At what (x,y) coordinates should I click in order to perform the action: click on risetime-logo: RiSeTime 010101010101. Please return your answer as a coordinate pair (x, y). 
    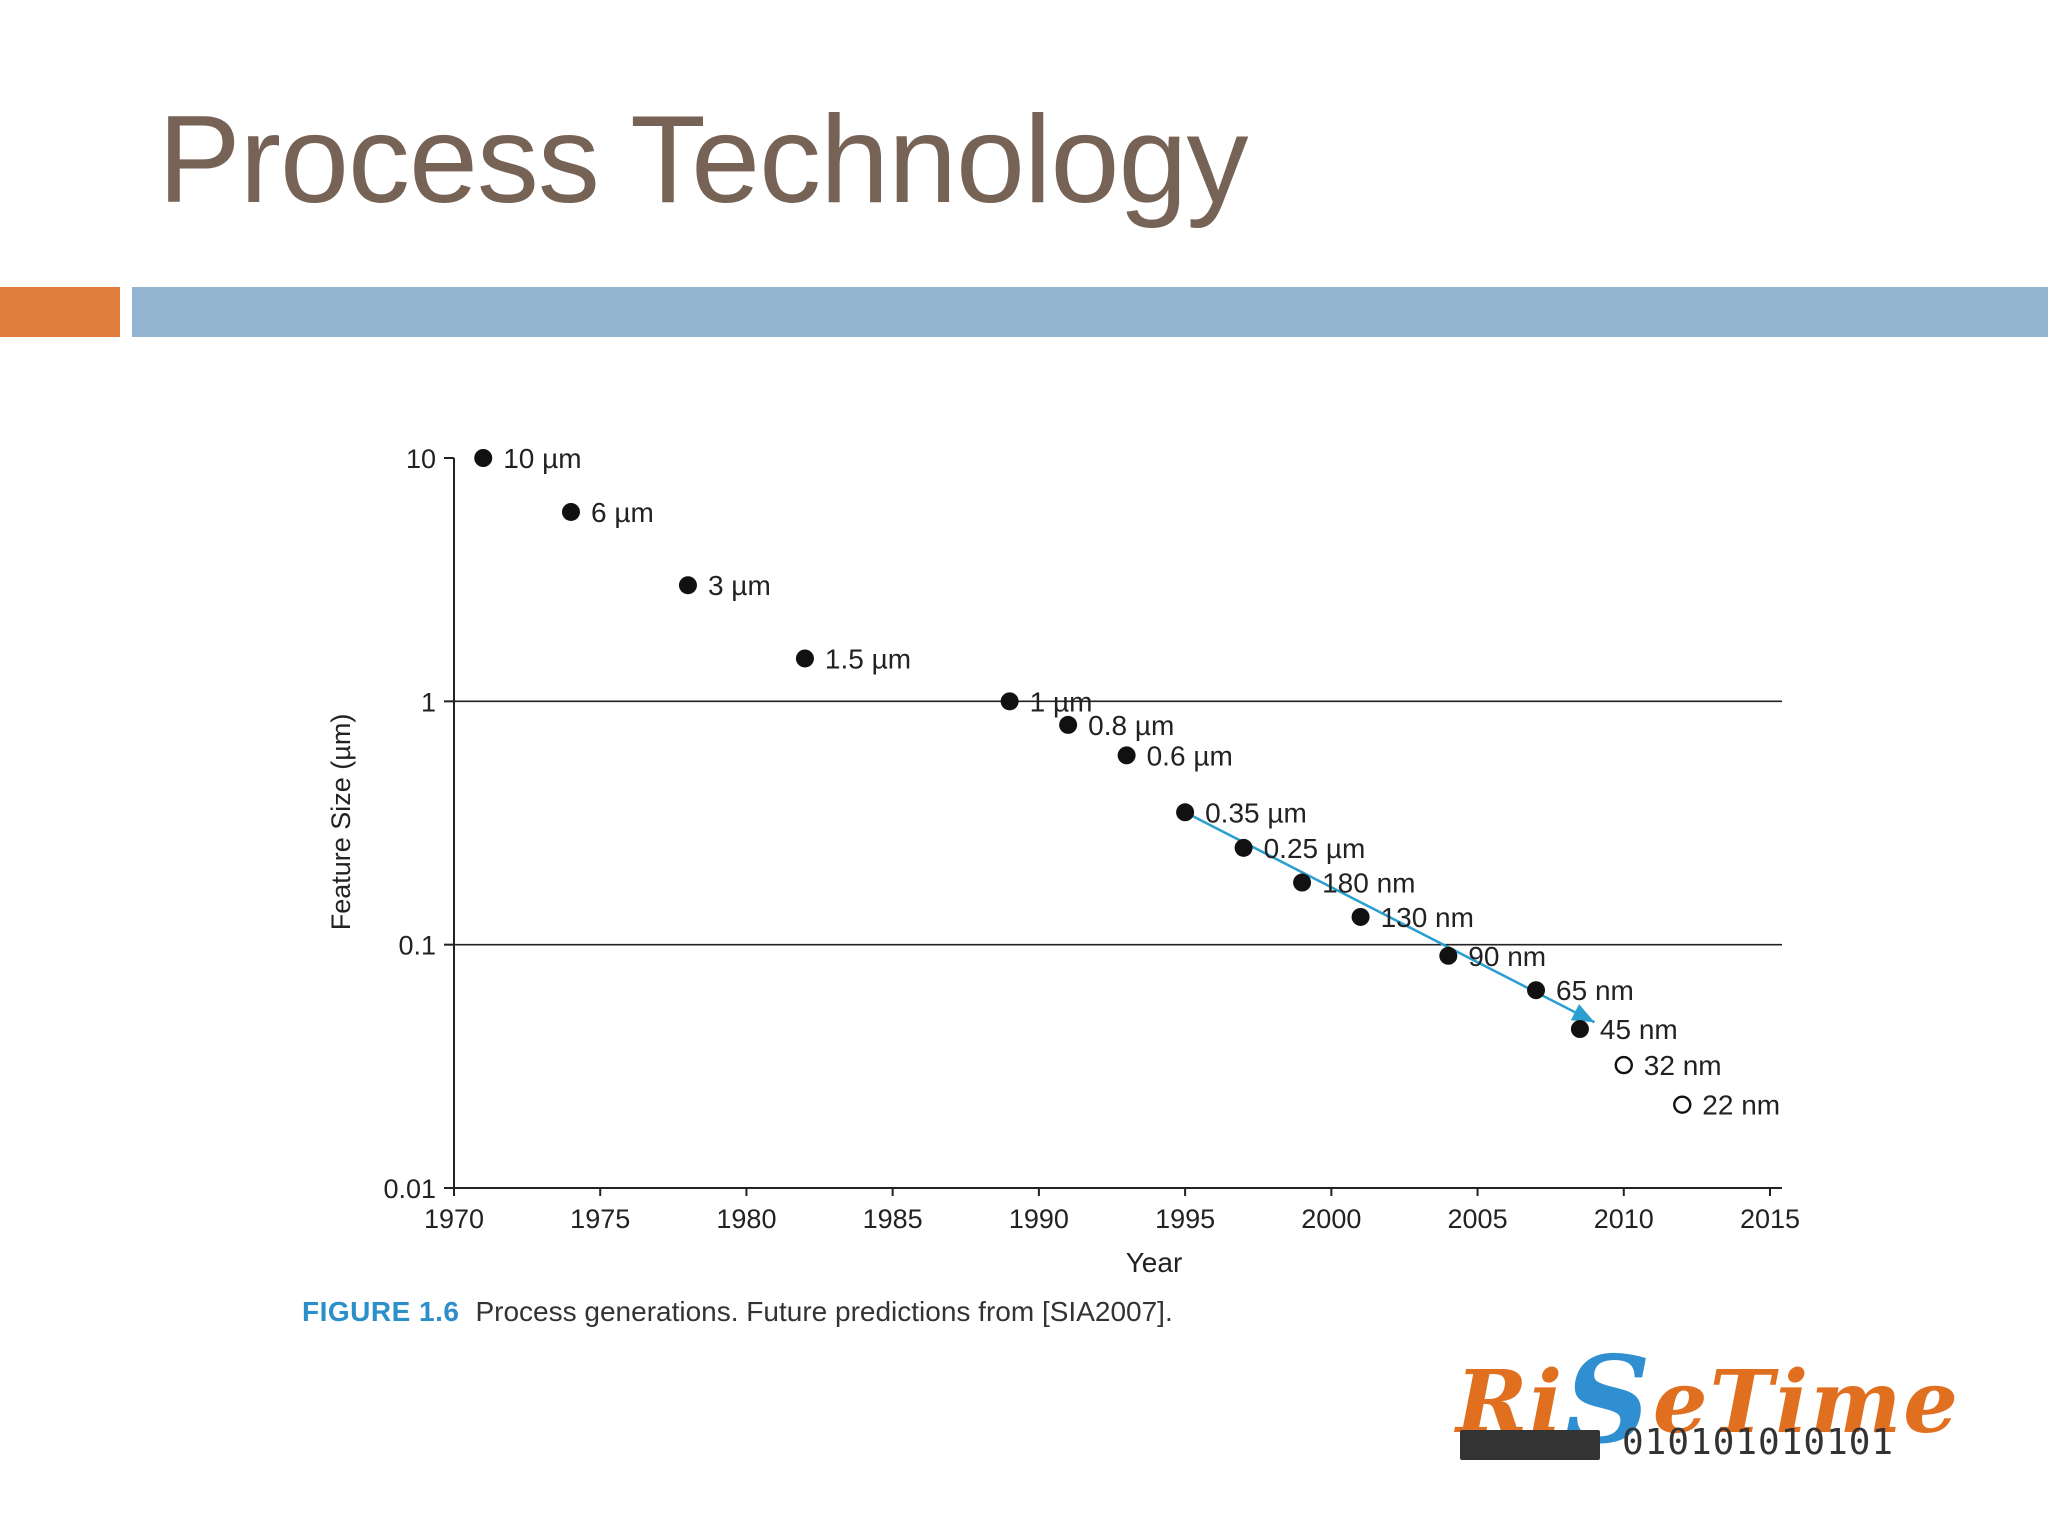
    Looking at the image, I should click on (1707, 1400).